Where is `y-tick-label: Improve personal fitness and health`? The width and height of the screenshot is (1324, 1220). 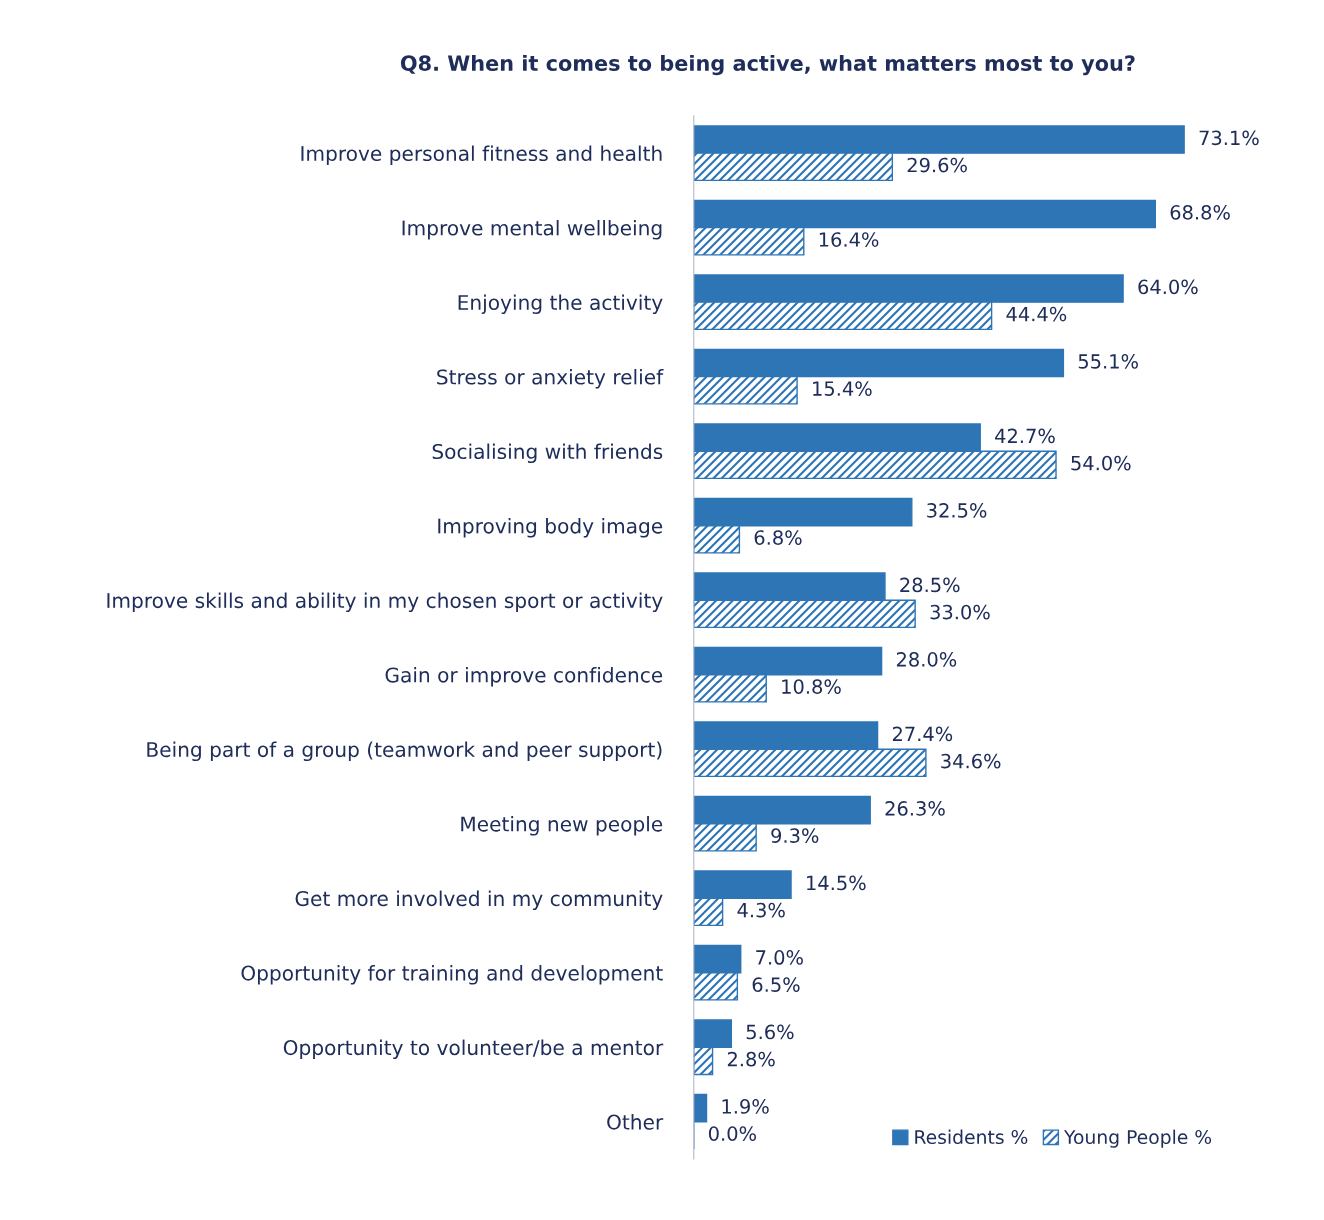 y-tick-label: Improve personal fitness and health is located at coordinates (481, 155).